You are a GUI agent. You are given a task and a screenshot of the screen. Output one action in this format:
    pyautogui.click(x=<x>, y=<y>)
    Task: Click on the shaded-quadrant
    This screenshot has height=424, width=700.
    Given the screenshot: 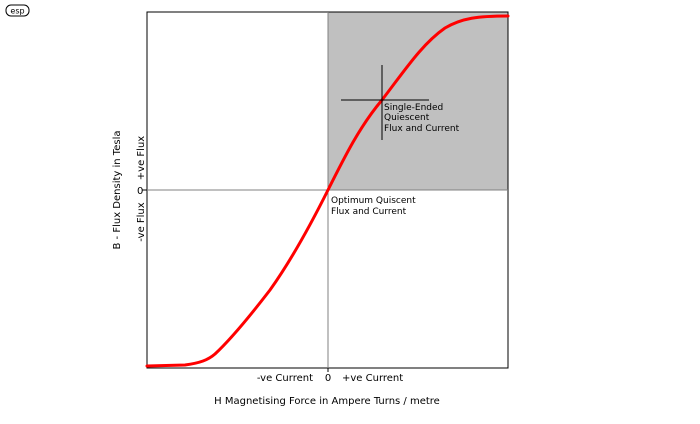 What is the action you would take?
    pyautogui.click(x=418, y=101)
    